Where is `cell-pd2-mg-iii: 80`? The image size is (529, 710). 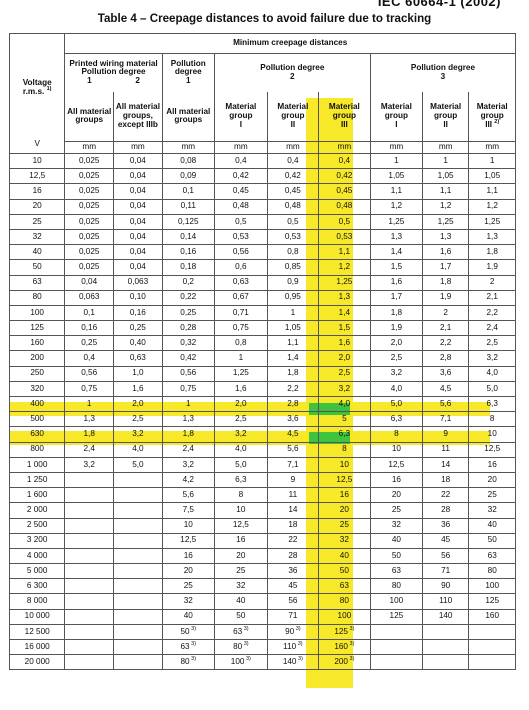
cell-pd2-mg-iii: 80 is located at coordinates (344, 601).